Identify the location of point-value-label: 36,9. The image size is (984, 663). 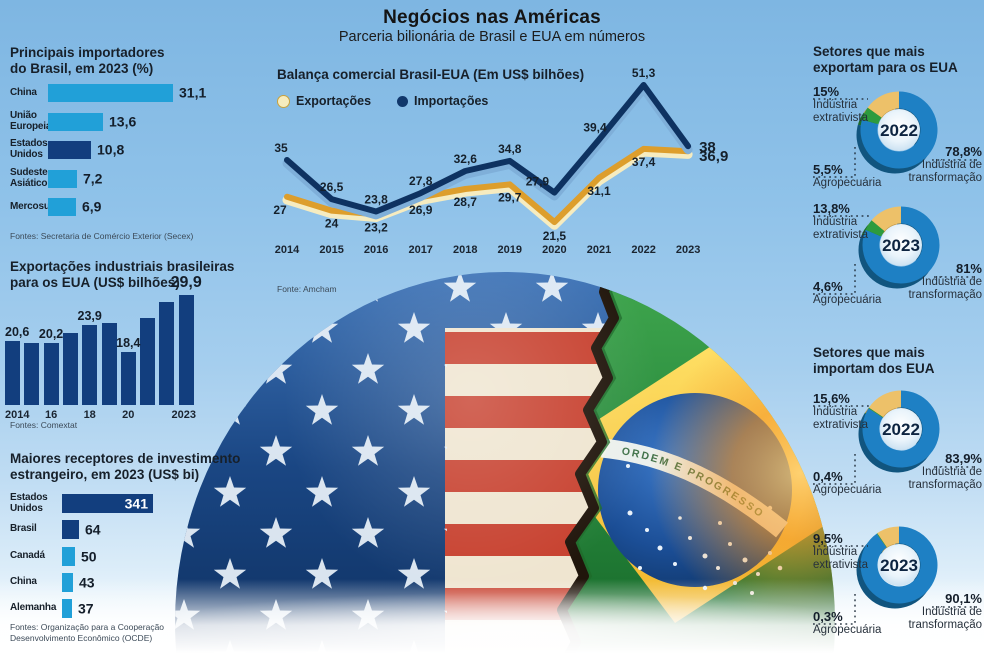
(713, 156).